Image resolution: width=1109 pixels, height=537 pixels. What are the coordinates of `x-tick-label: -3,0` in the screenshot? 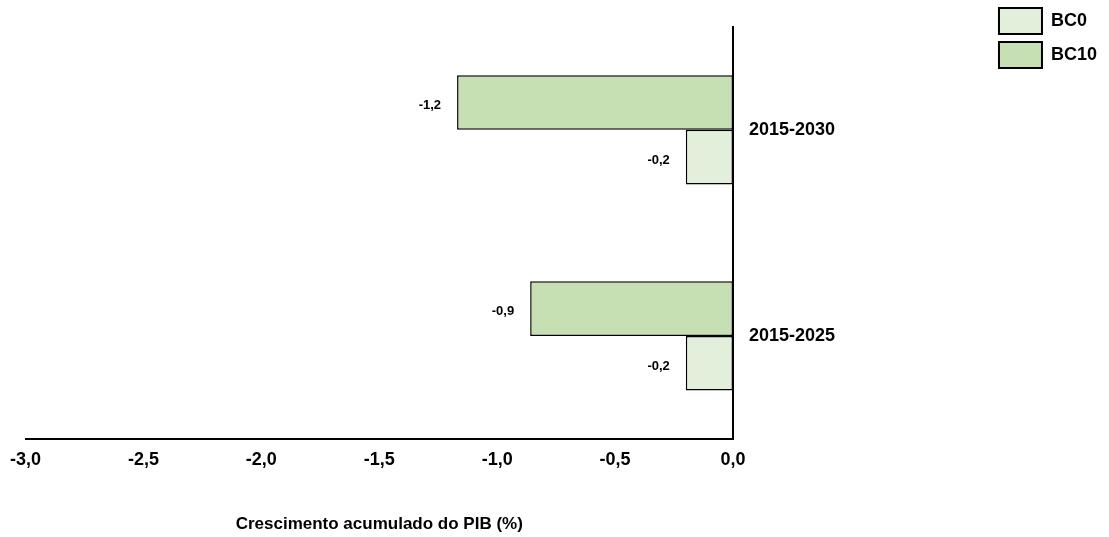 It's located at (25, 458).